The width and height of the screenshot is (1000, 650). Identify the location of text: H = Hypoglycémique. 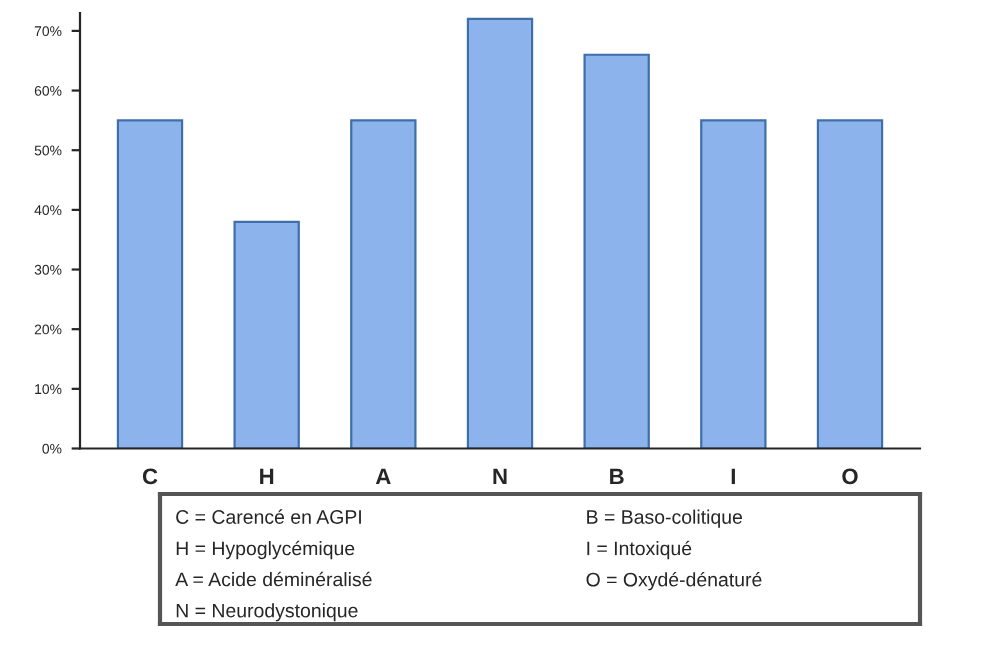
(265, 550).